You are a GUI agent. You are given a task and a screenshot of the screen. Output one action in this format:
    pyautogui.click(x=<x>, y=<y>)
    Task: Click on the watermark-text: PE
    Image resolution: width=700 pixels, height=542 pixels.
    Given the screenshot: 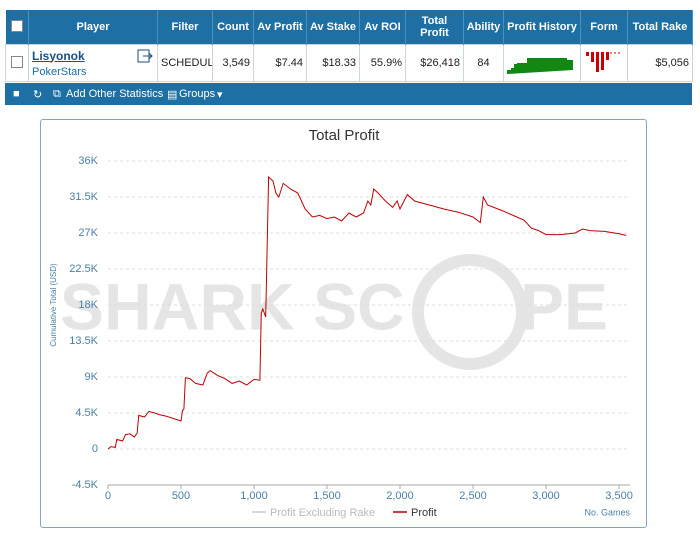 What is the action you would take?
    pyautogui.click(x=564, y=306)
    